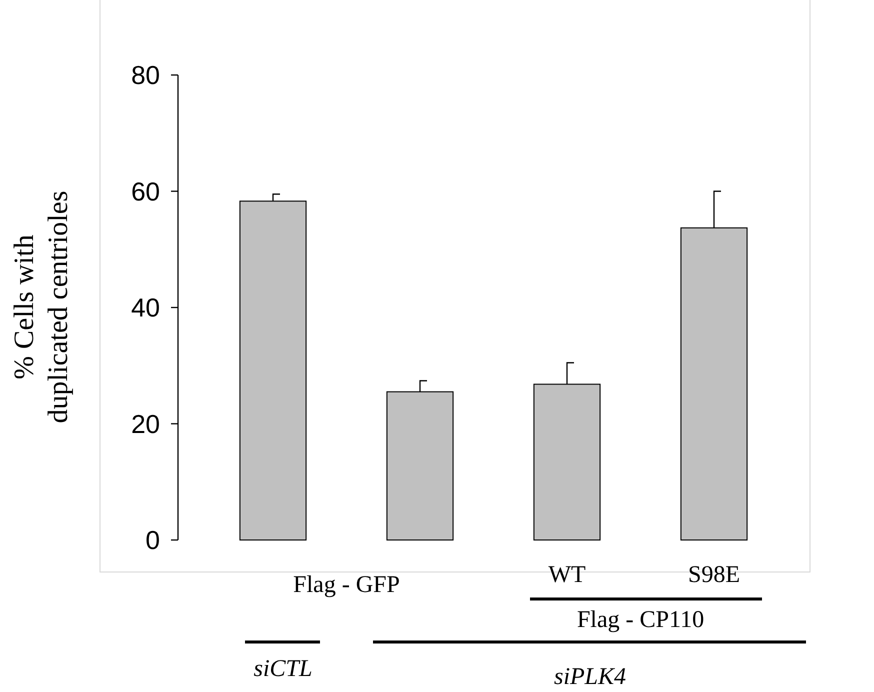 The width and height of the screenshot is (874, 692). What do you see at coordinates (41, 307) in the screenshot?
I see `y-axis-title: % Cells with duplicated centrioles` at bounding box center [41, 307].